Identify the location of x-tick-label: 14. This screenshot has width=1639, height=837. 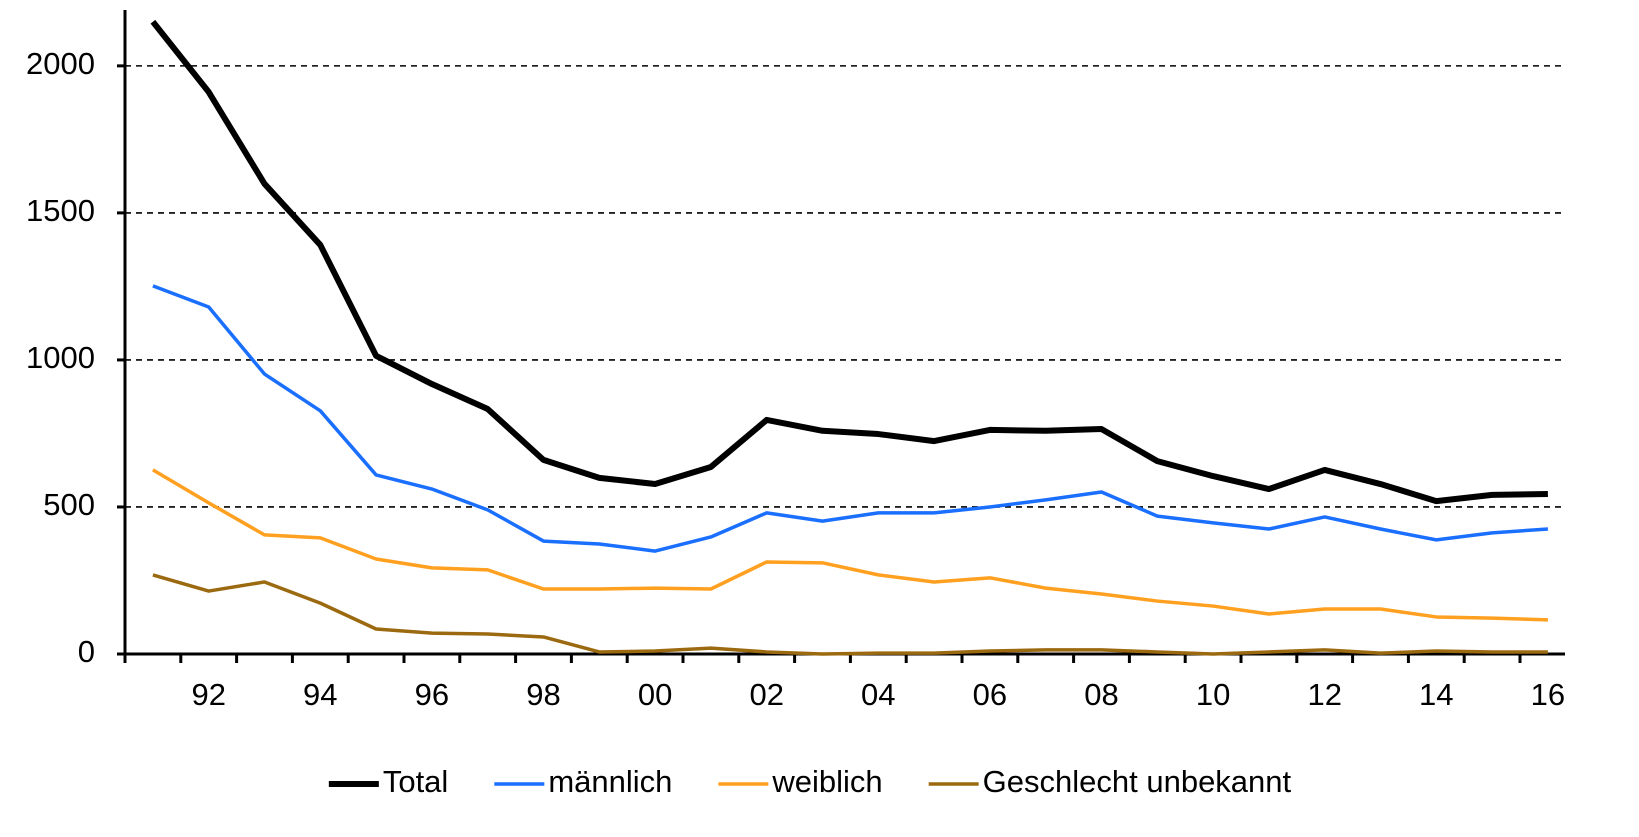
(1436, 694).